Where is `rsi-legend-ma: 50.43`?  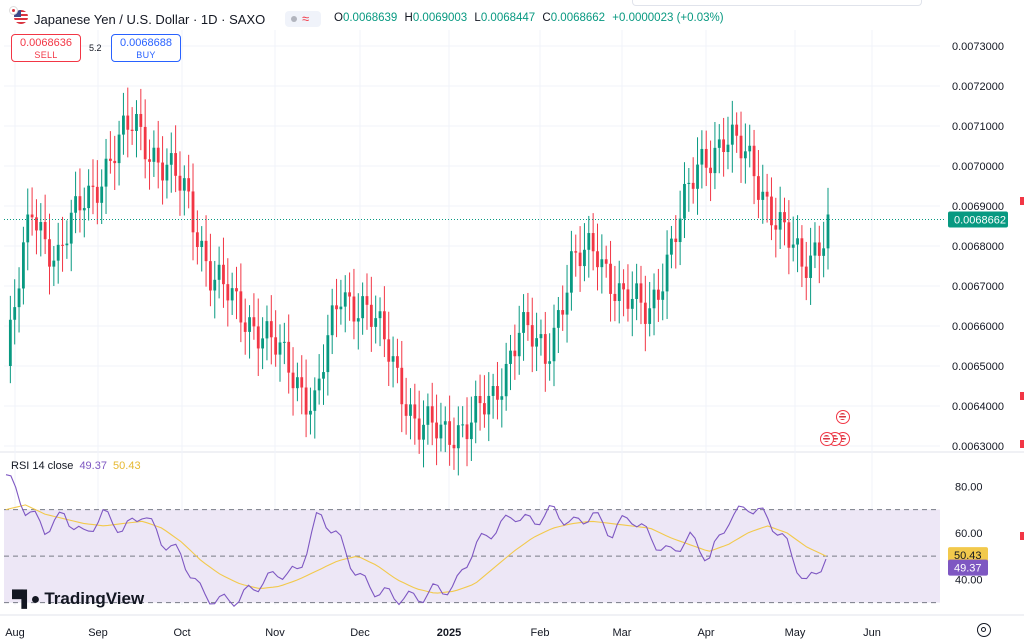 rsi-legend-ma: 50.43 is located at coordinates (127, 466).